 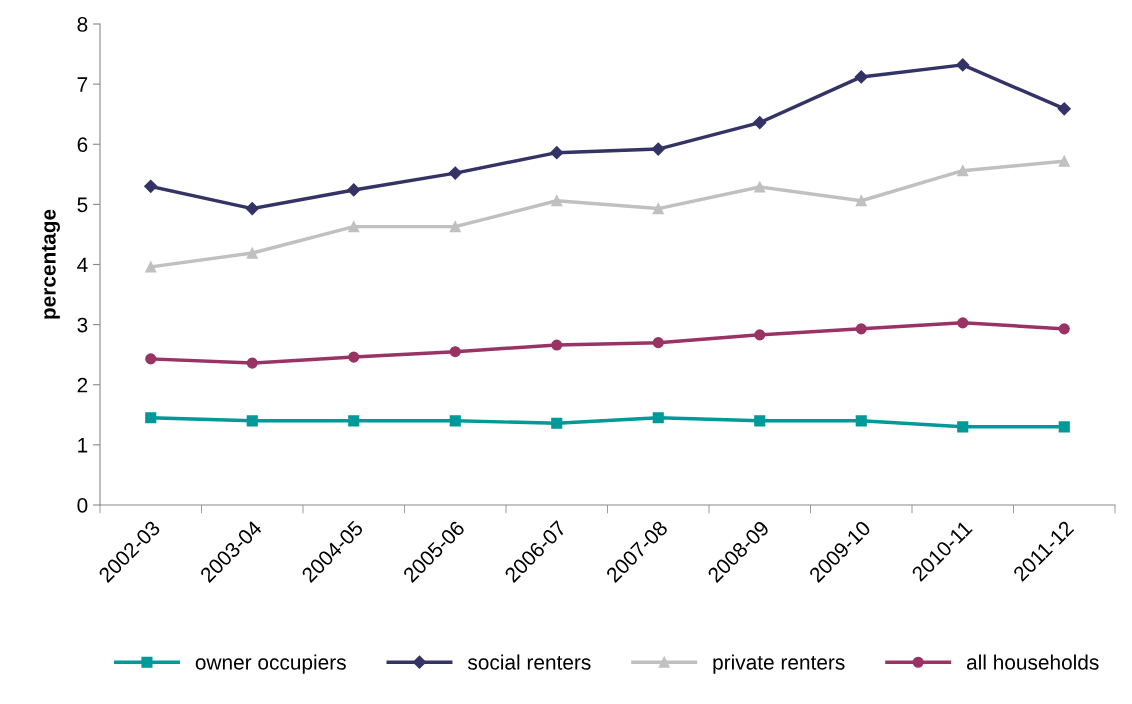 I want to click on y-tick-label: 0, so click(x=82, y=505).